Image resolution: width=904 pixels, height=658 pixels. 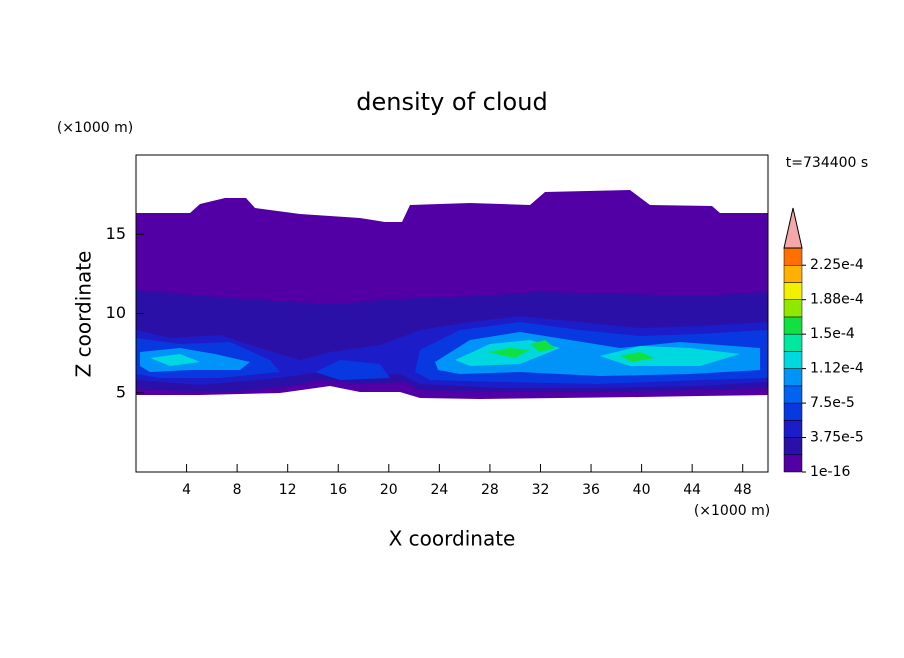 What do you see at coordinates (186, 490) in the screenshot?
I see `x-tick-label: 4` at bounding box center [186, 490].